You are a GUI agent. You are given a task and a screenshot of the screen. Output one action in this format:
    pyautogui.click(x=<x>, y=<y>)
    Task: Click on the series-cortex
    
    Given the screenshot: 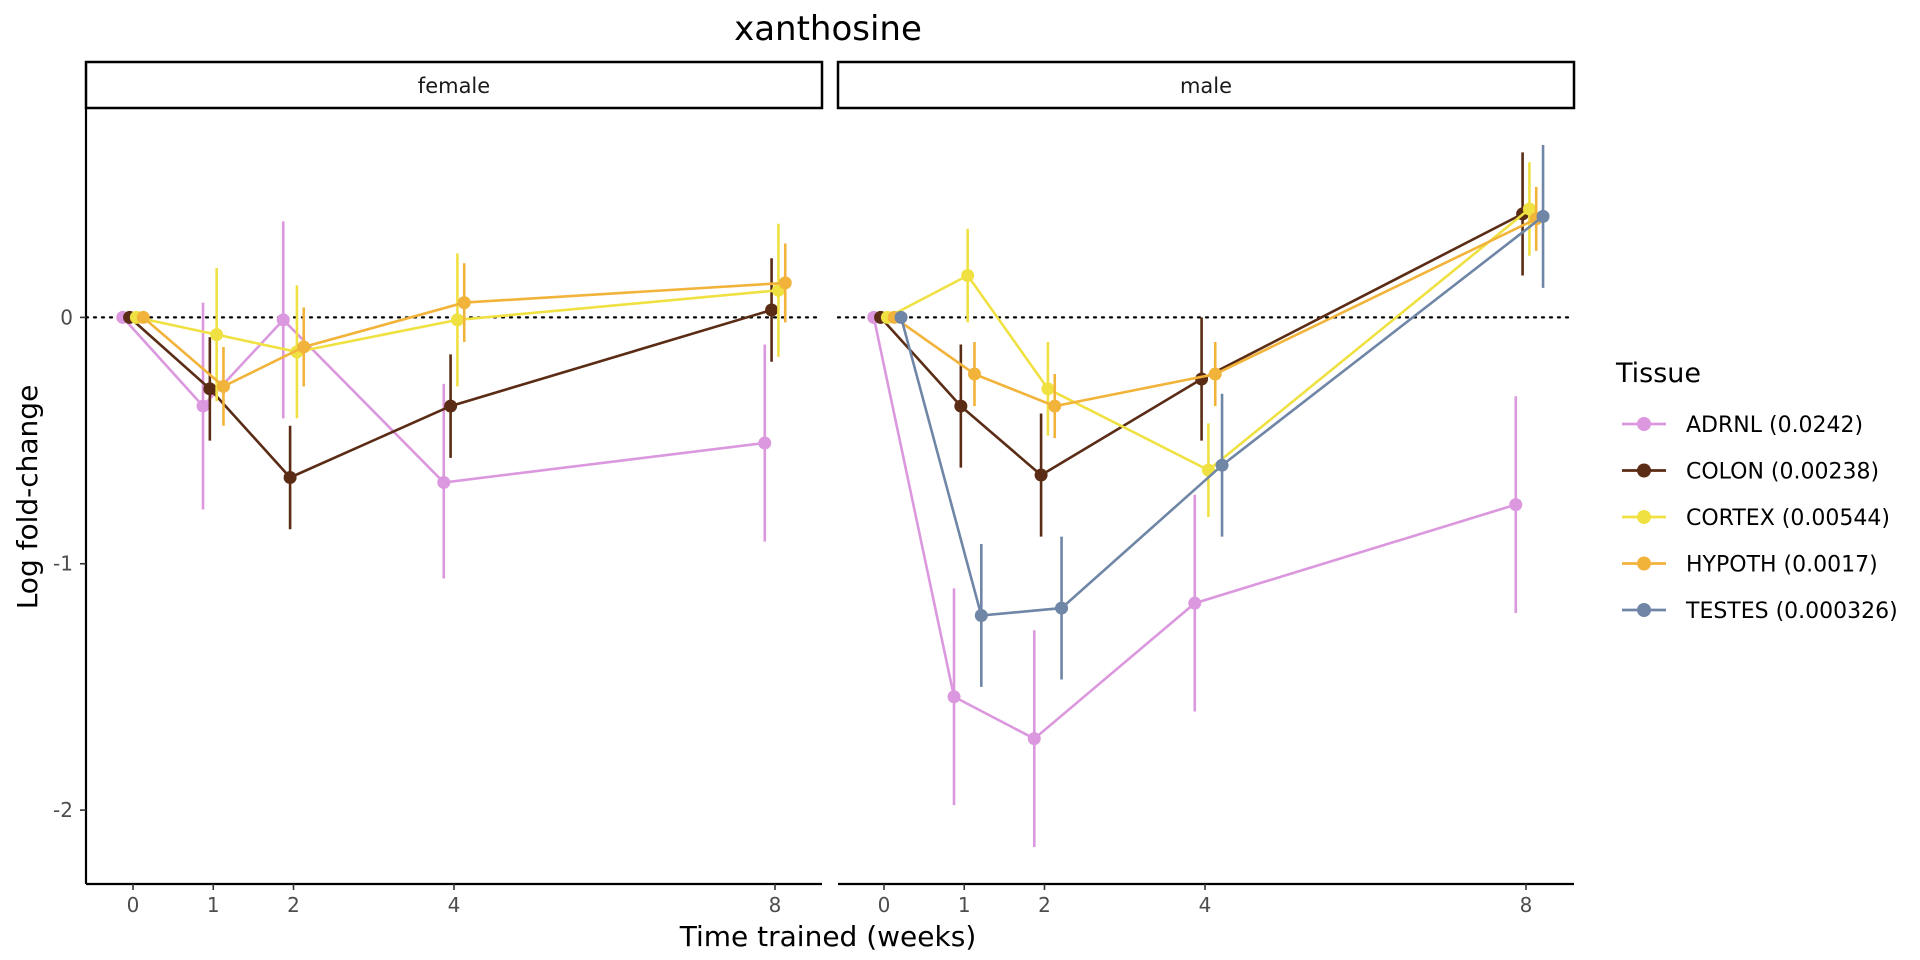 What is the action you would take?
    pyautogui.click(x=1208, y=339)
    